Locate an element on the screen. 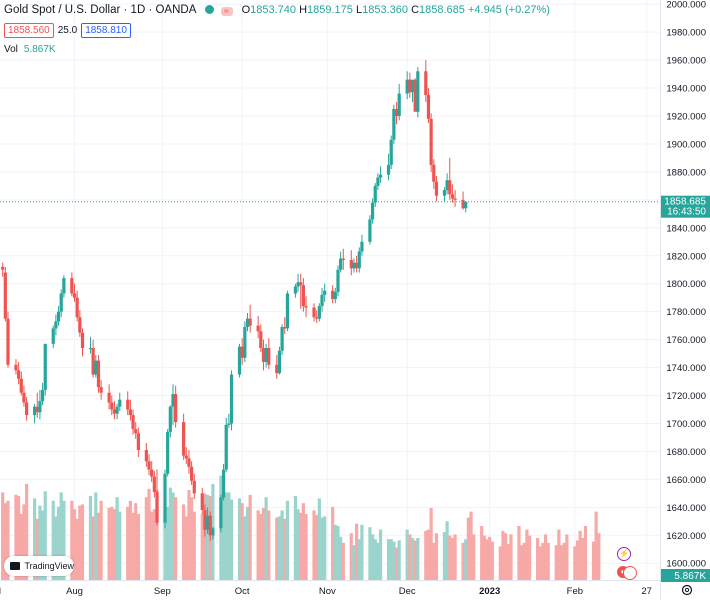 The image size is (710, 600). low-value: 1853.360 is located at coordinates (385, 10).